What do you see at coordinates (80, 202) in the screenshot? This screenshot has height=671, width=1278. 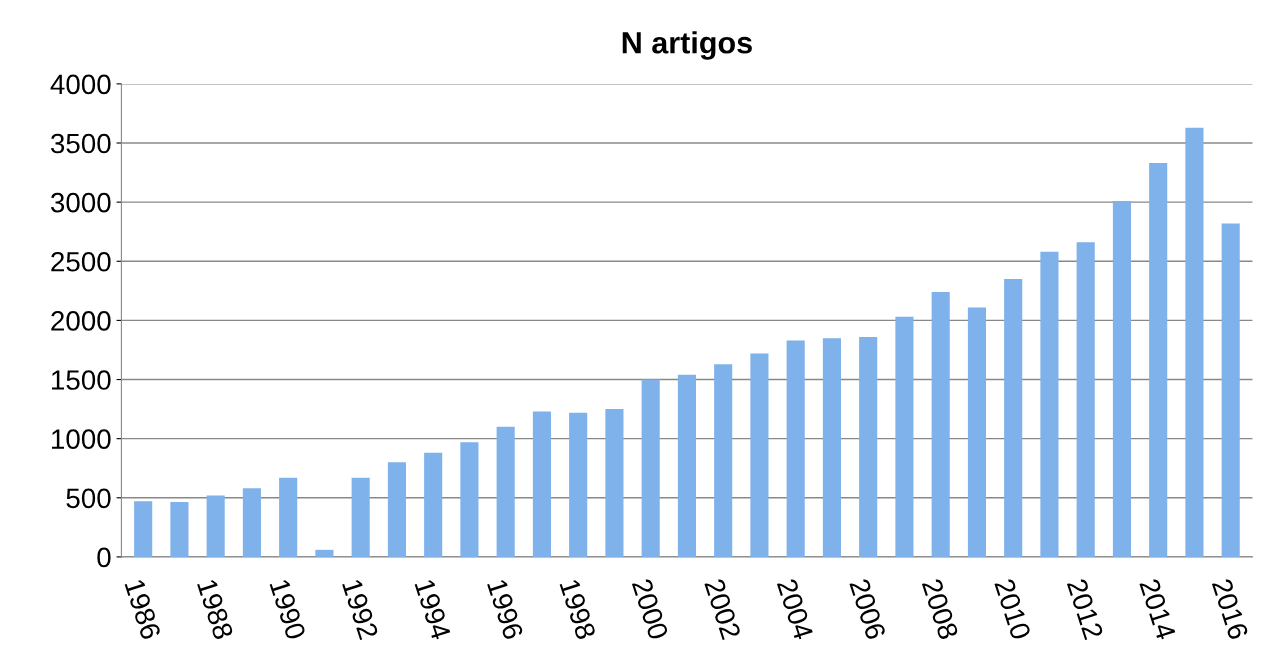 I see `y-tick-label: 3000` at bounding box center [80, 202].